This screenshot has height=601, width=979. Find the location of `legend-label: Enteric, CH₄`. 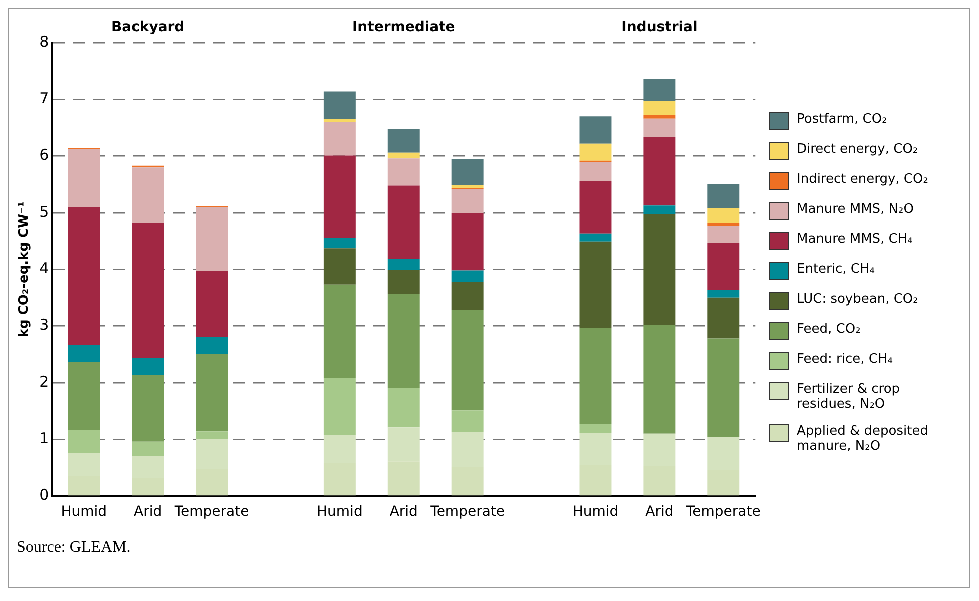

legend-label: Enteric, CH₄ is located at coordinates (836, 269).